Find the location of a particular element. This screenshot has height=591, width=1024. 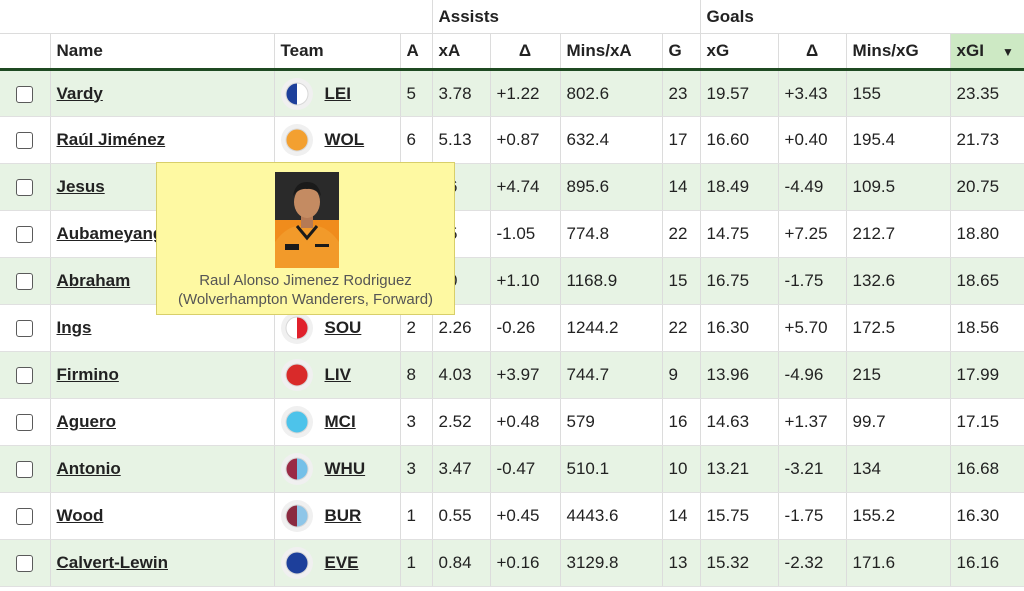

select-column-header is located at coordinates (25, 52).